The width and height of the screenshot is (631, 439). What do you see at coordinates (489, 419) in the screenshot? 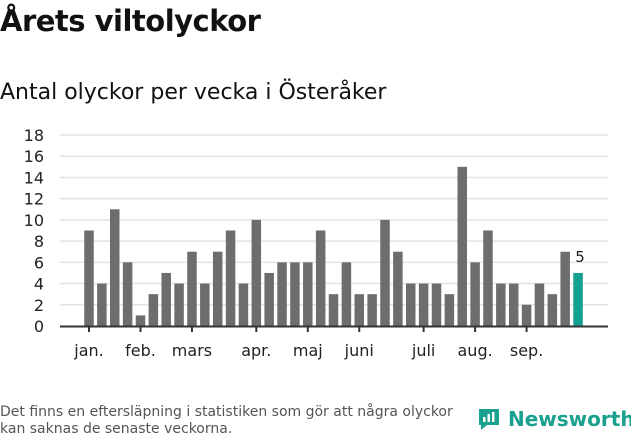
I see `logo-icon` at bounding box center [489, 419].